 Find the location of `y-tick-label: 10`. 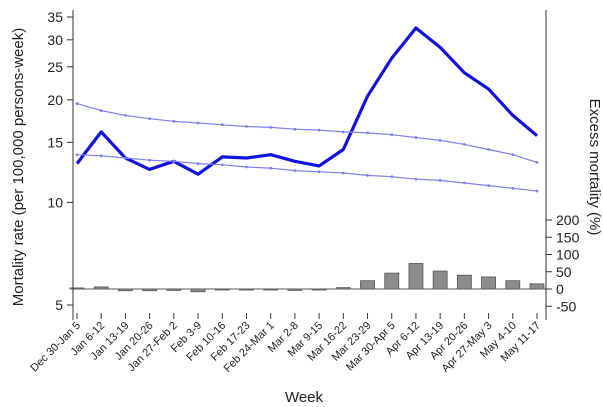

y-tick-label: 10 is located at coordinates (55, 202).